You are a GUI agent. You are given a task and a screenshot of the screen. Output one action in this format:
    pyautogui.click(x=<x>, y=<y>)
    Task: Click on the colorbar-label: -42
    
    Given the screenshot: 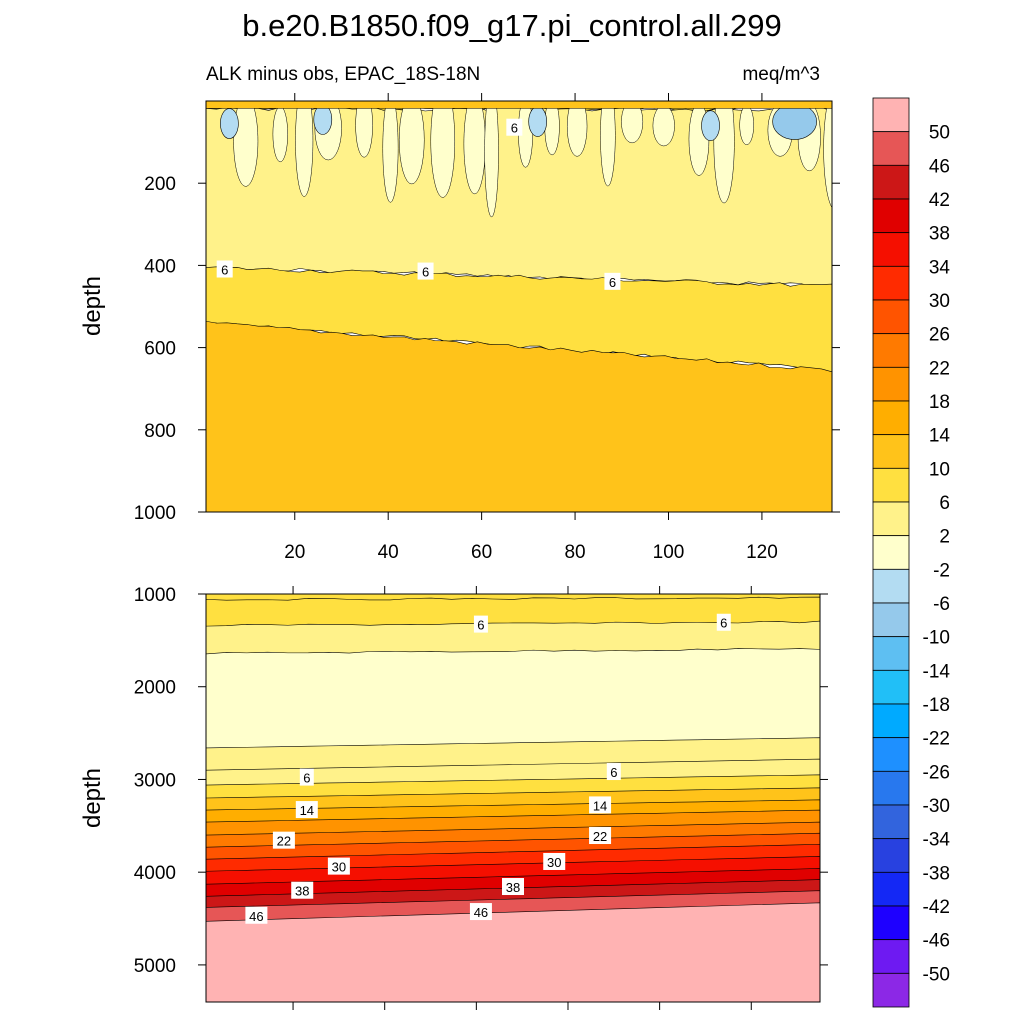 What is the action you would take?
    pyautogui.click(x=936, y=907)
    